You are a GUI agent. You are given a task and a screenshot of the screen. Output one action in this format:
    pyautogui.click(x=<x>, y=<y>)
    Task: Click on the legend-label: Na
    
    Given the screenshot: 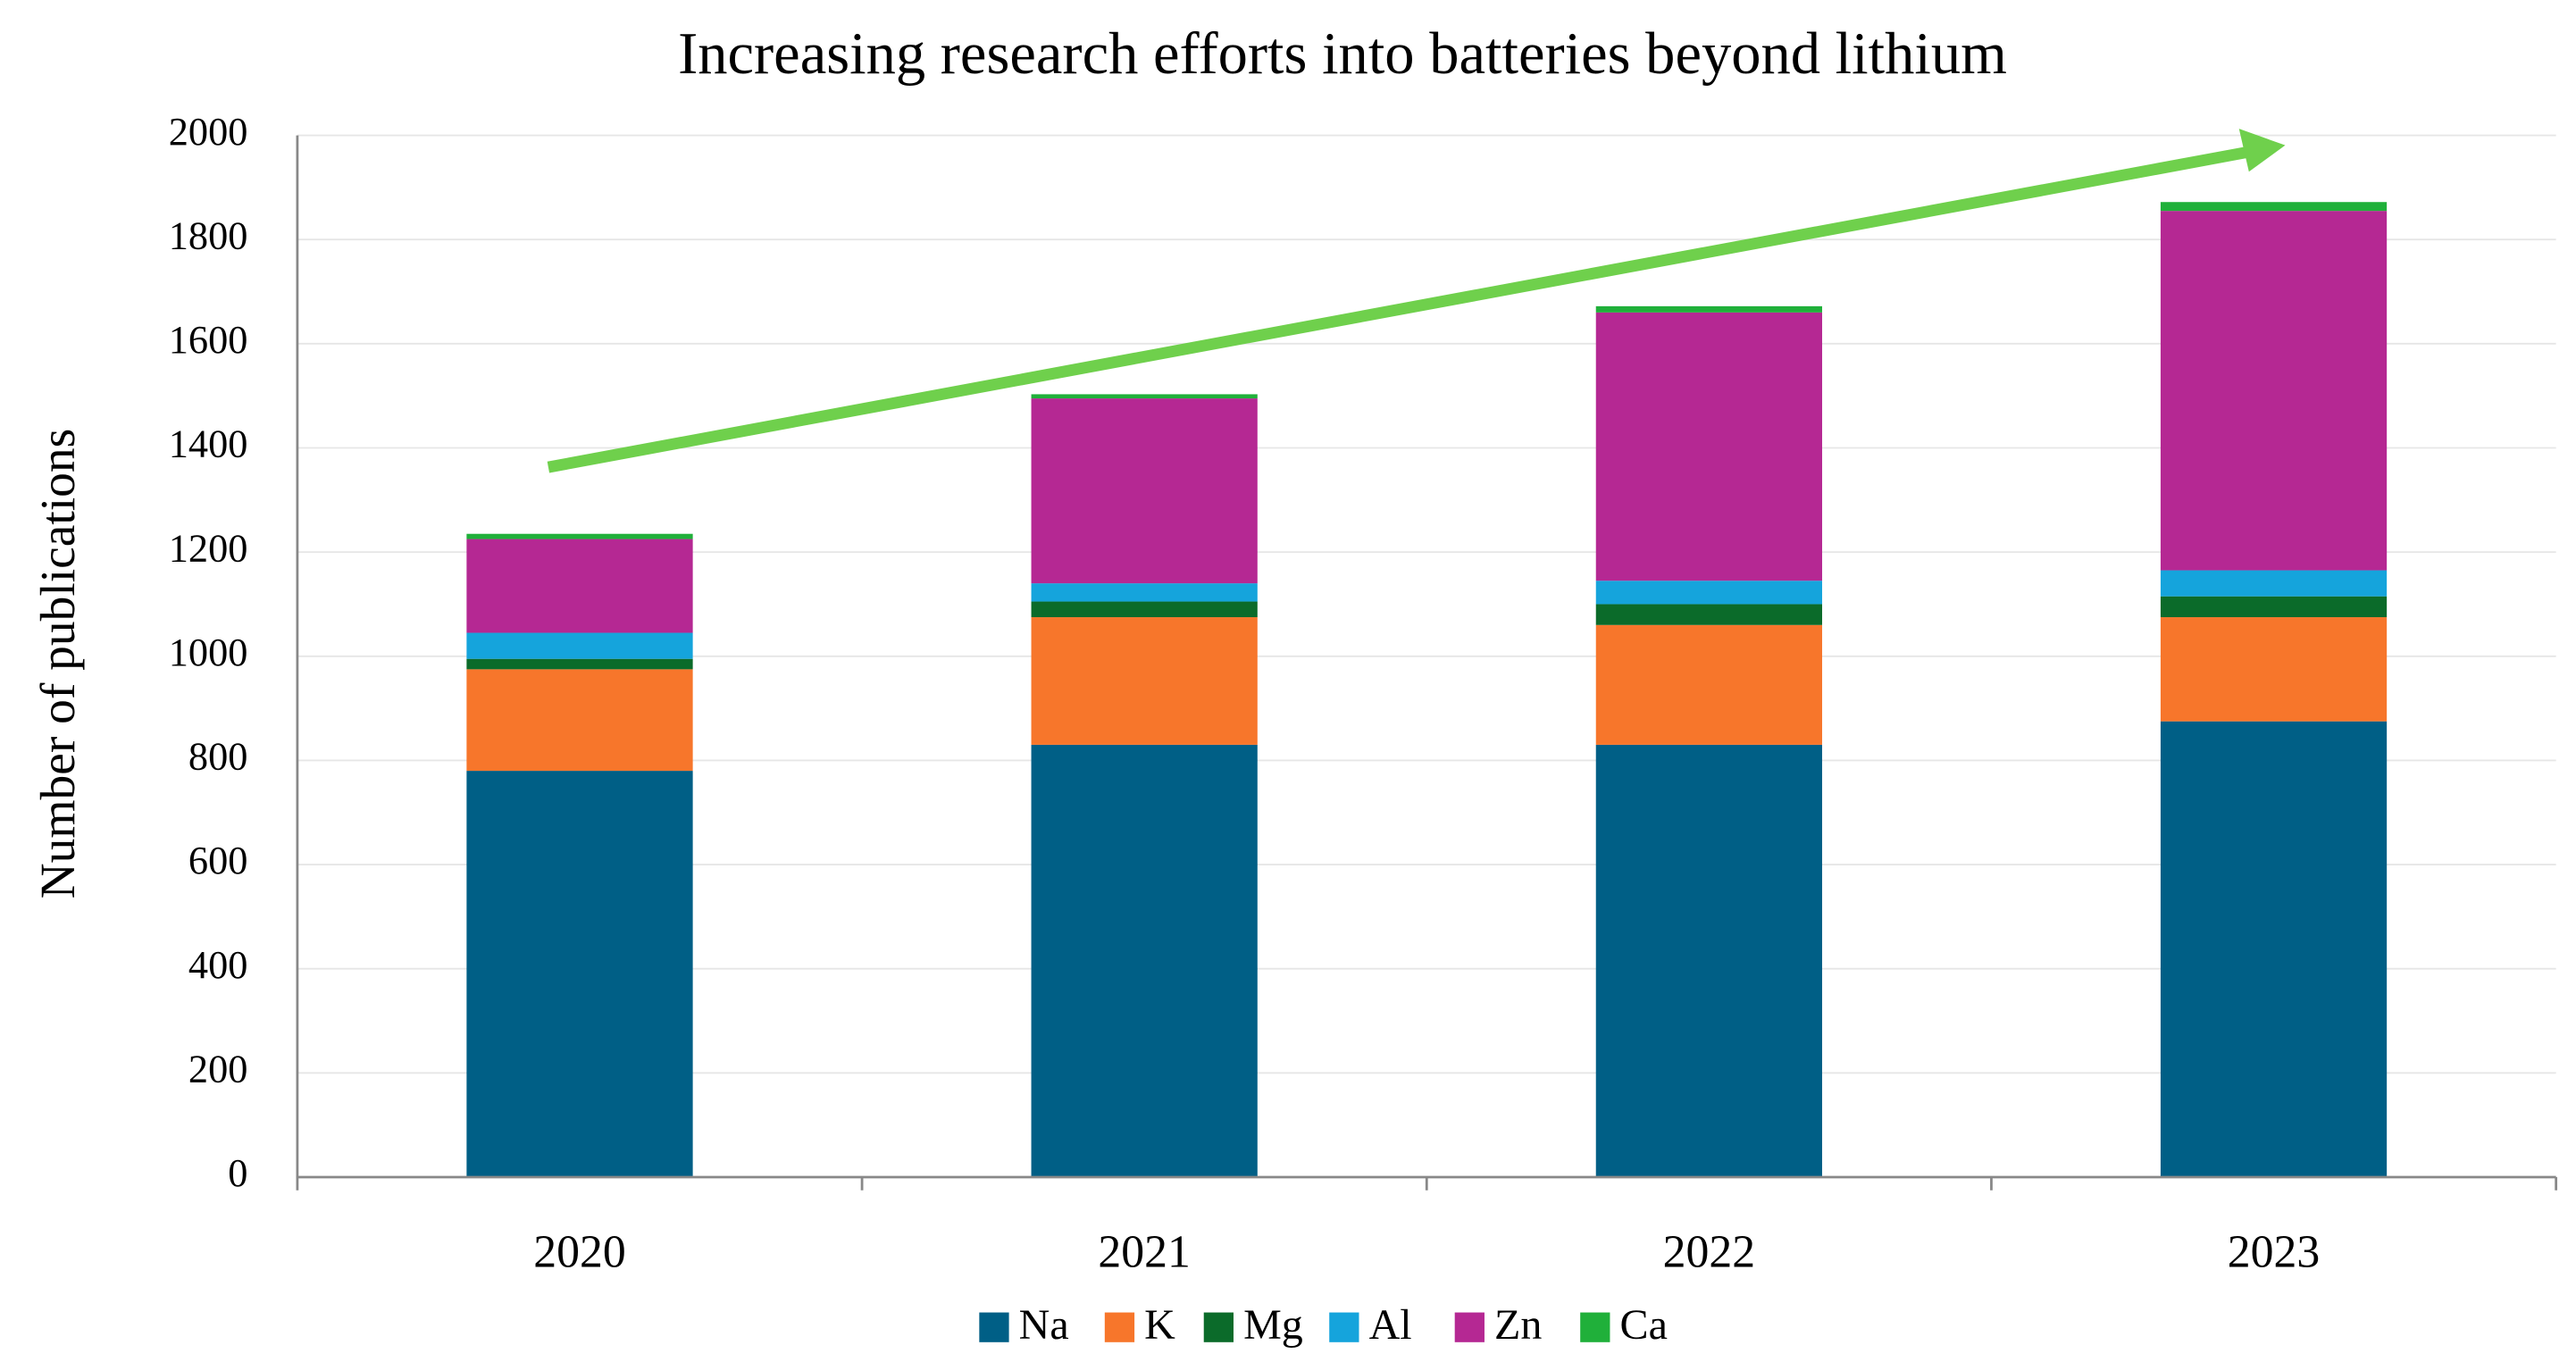 What is the action you would take?
    pyautogui.click(x=1044, y=1325)
    